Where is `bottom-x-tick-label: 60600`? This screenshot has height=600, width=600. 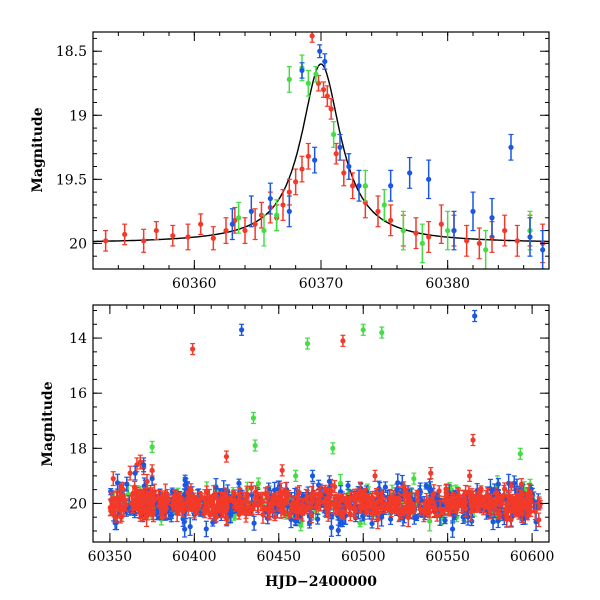
bottom-x-tick-label: 60600 is located at coordinates (532, 557).